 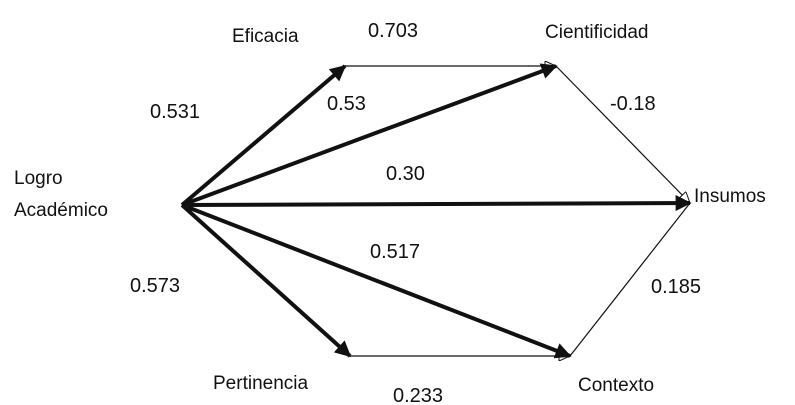 I want to click on edge-cientificidad-insumos, so click(x=622, y=134).